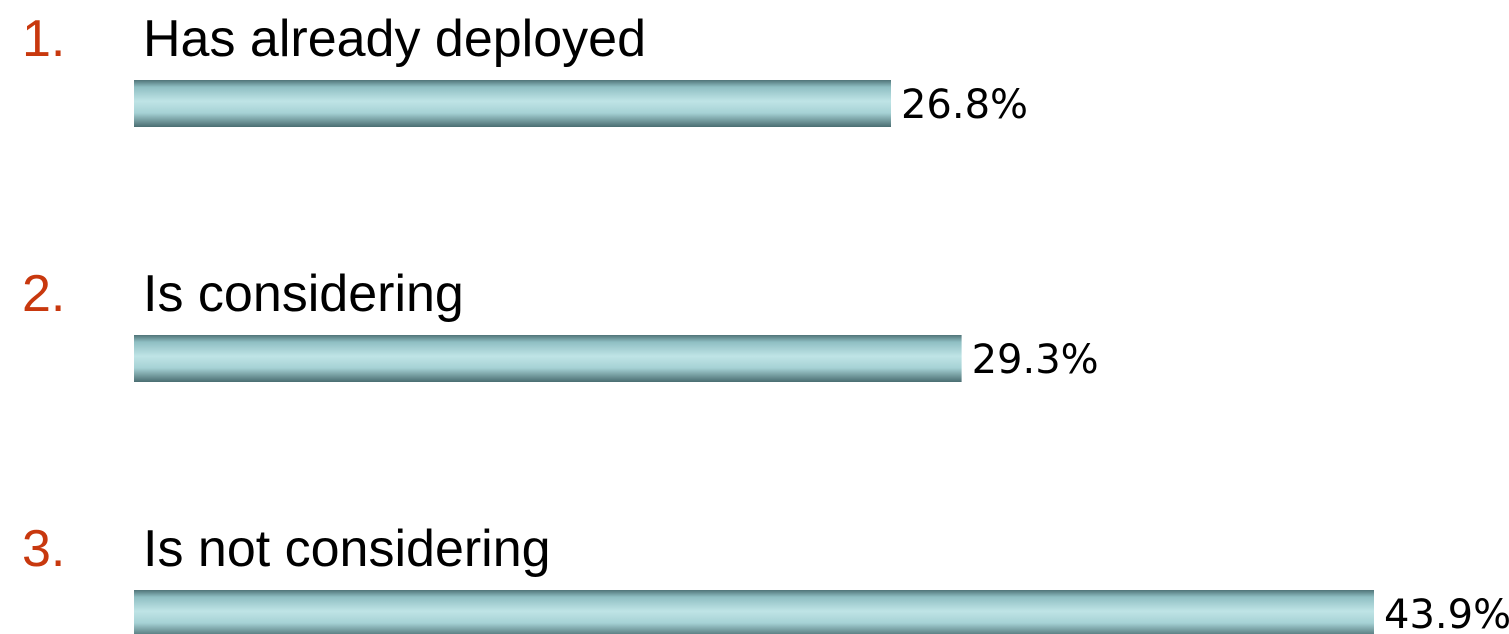 The image size is (1509, 634). What do you see at coordinates (303, 294) in the screenshot?
I see `category-label: Is considering` at bounding box center [303, 294].